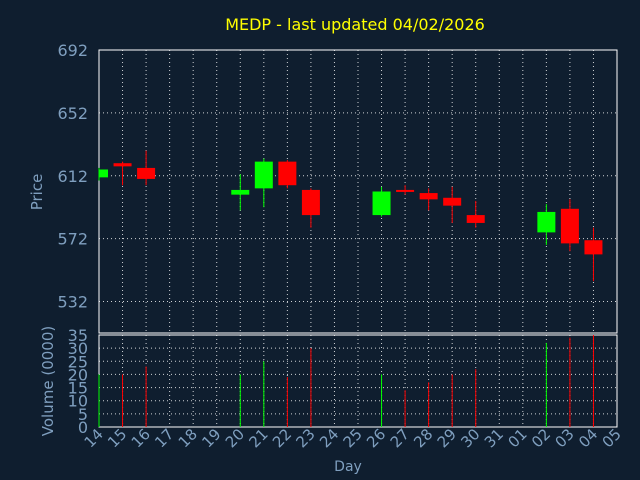  Describe the element at coordinates (72, 302) in the screenshot. I see `price-tick-label: 532` at that location.